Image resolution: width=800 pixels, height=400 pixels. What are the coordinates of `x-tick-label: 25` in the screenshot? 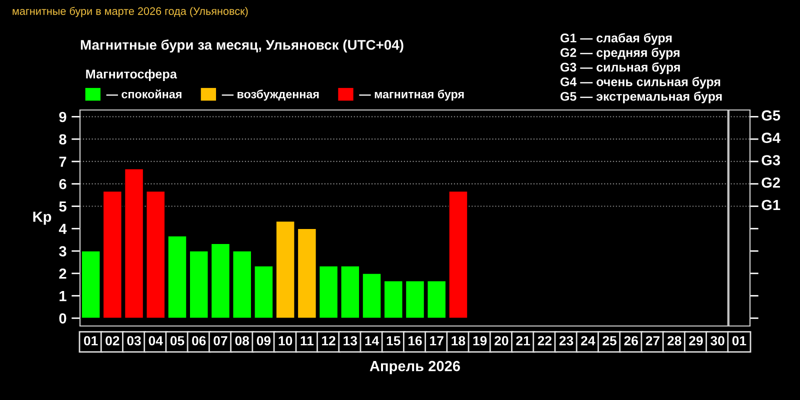 It's located at (609, 341).